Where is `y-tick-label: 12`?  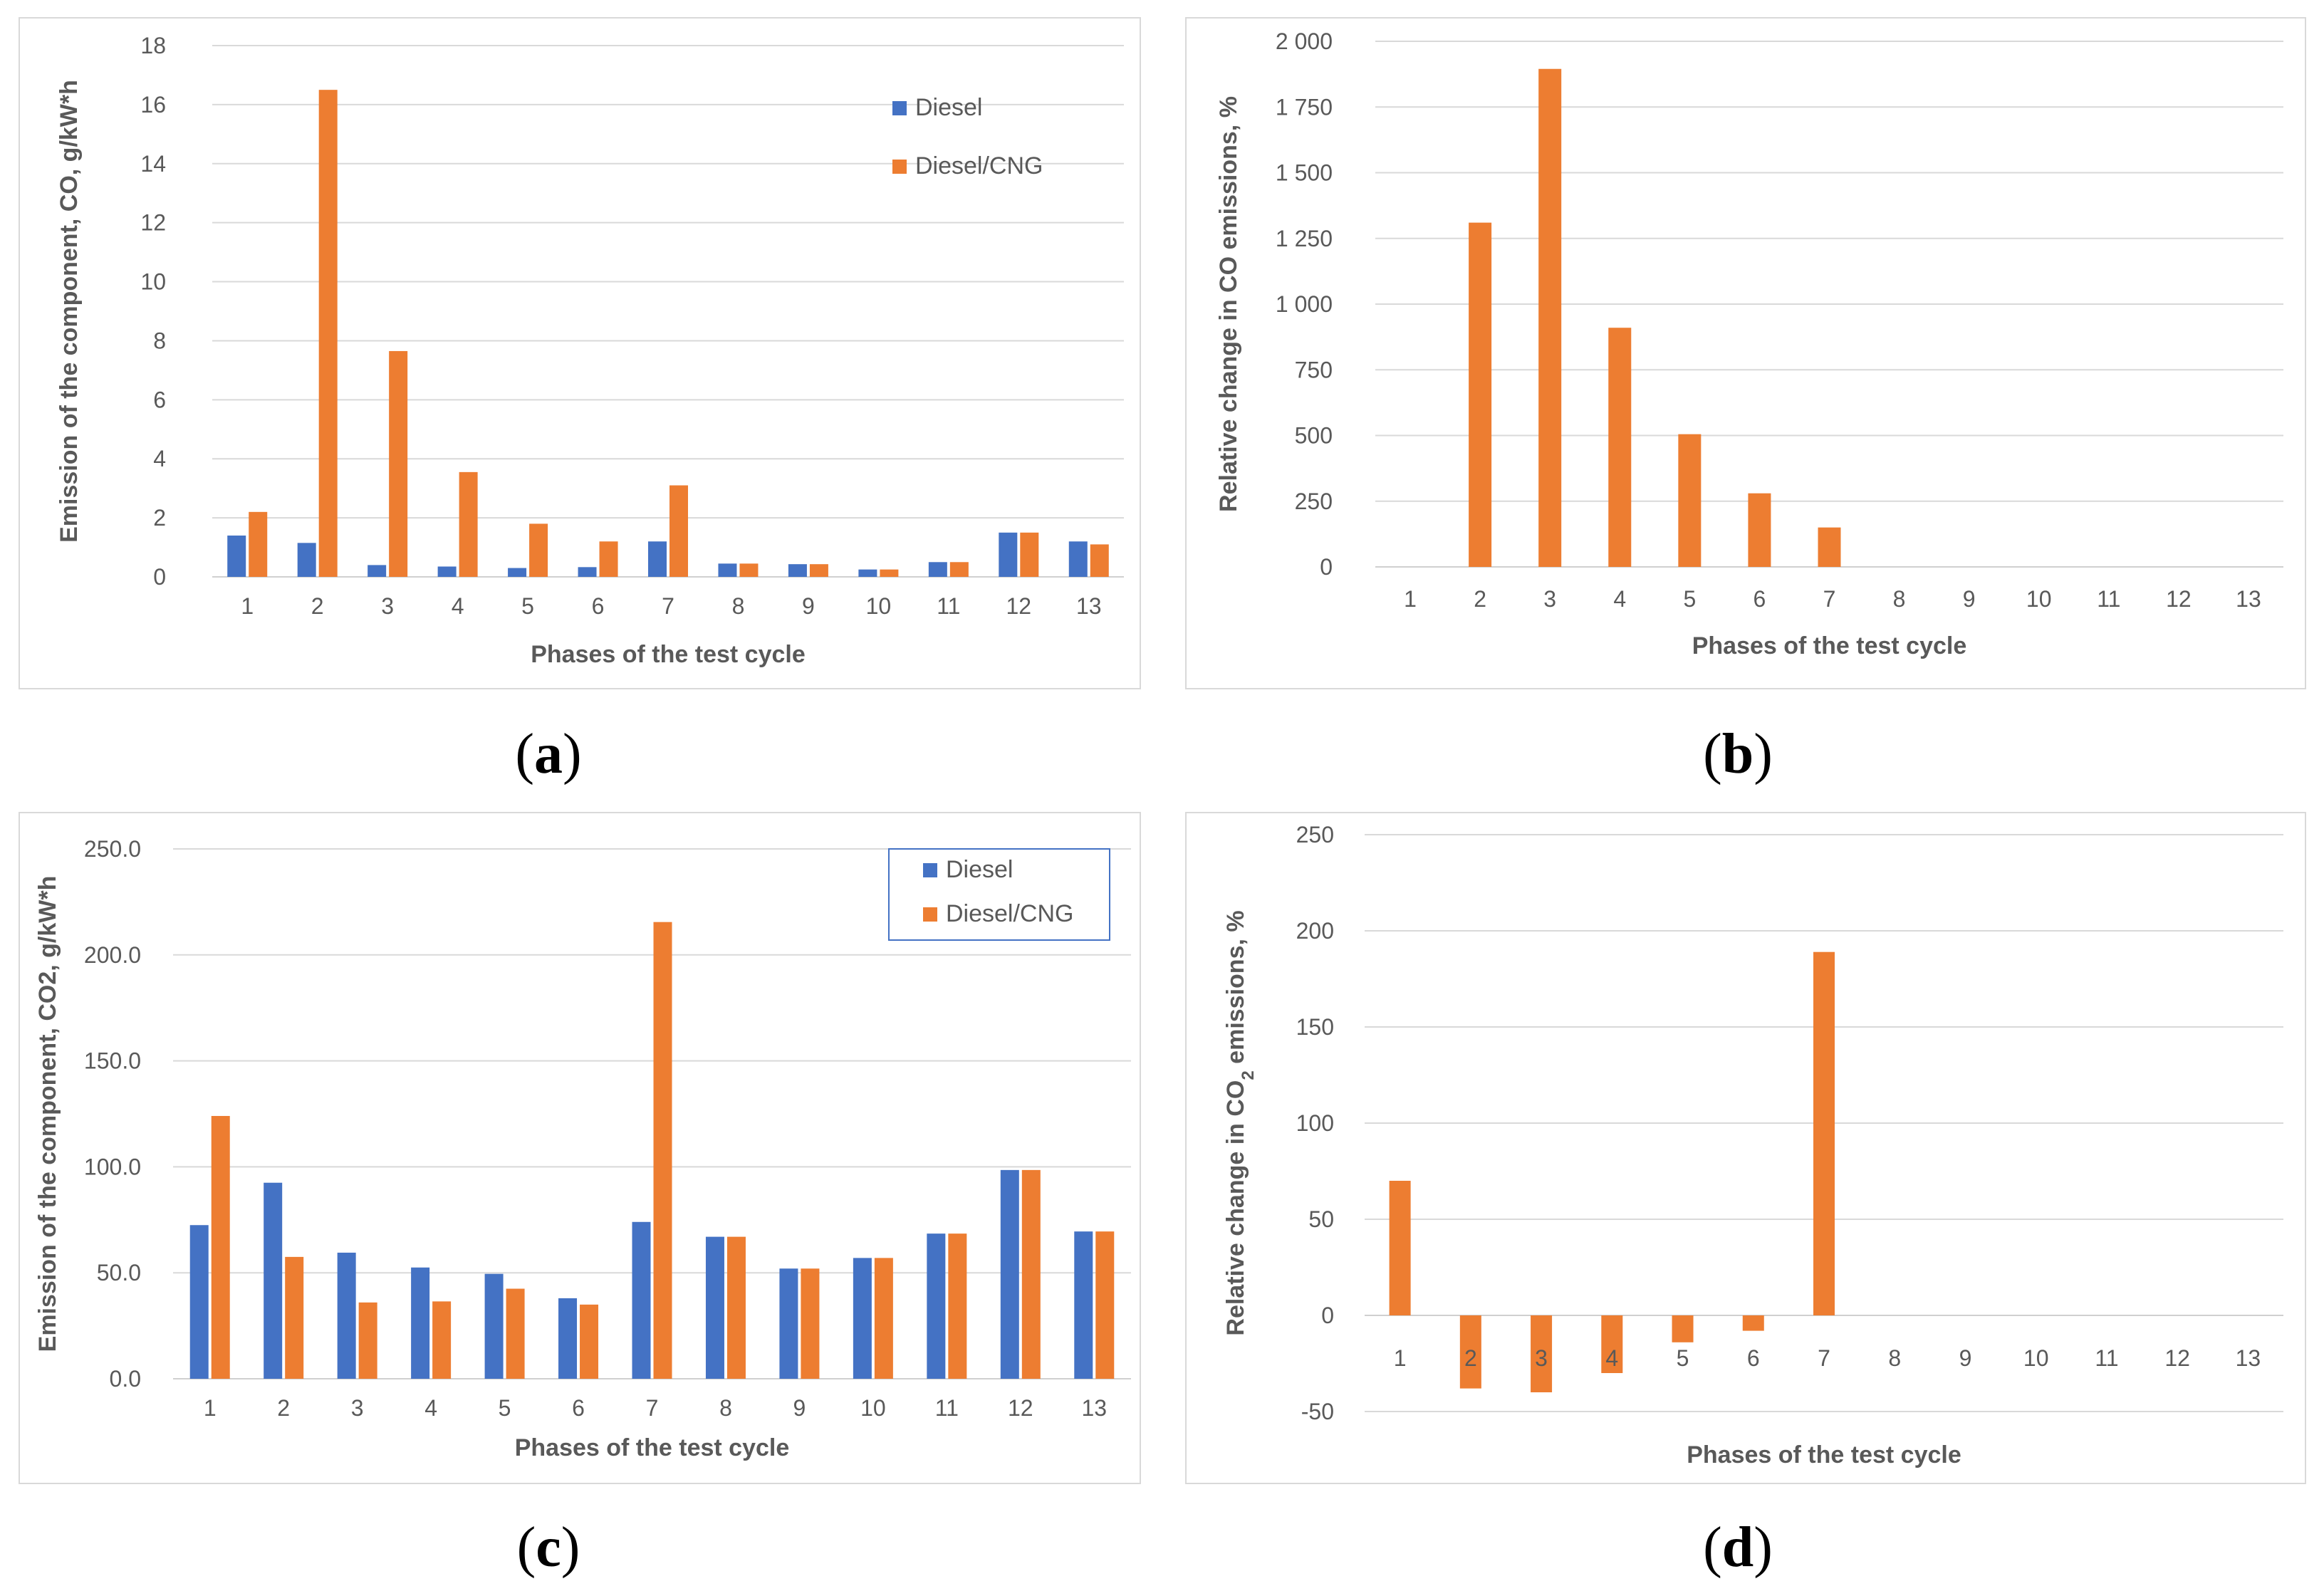 y-tick-label: 12 is located at coordinates (153, 223).